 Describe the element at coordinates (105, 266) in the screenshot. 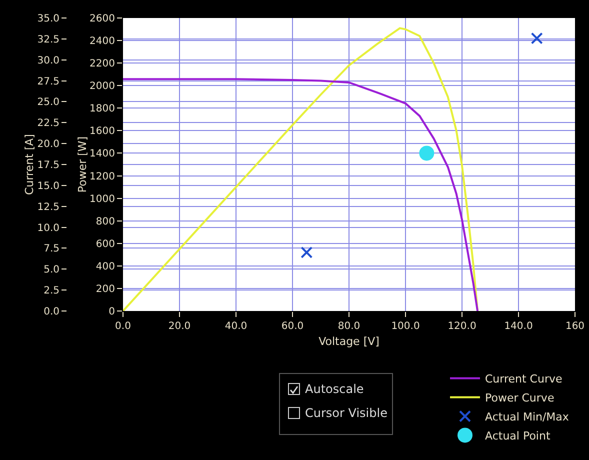

I see `y-tick-label: 400` at that location.